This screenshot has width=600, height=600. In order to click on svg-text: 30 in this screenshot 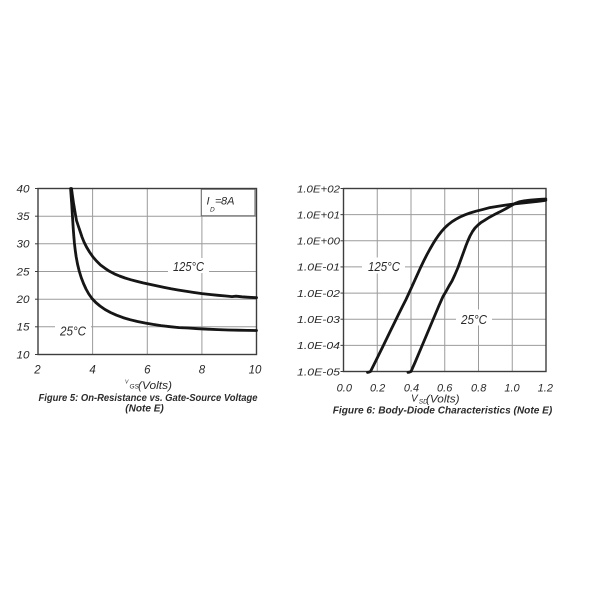, I will do `click(24, 245)`.